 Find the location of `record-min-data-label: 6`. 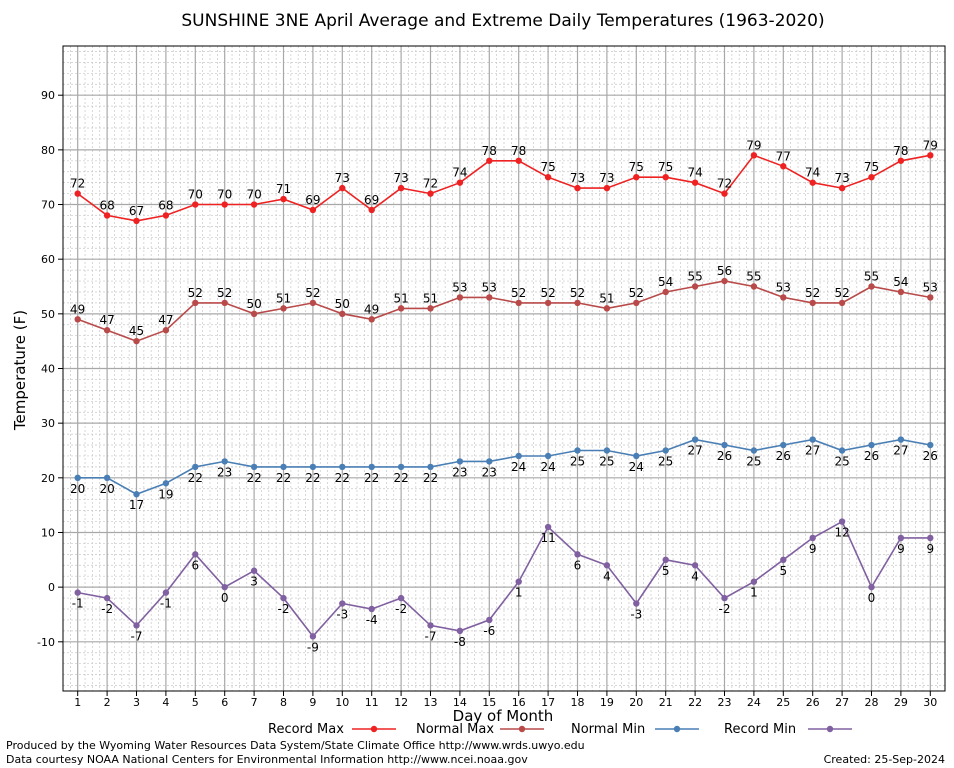

record-min-data-label: 6 is located at coordinates (195, 565).